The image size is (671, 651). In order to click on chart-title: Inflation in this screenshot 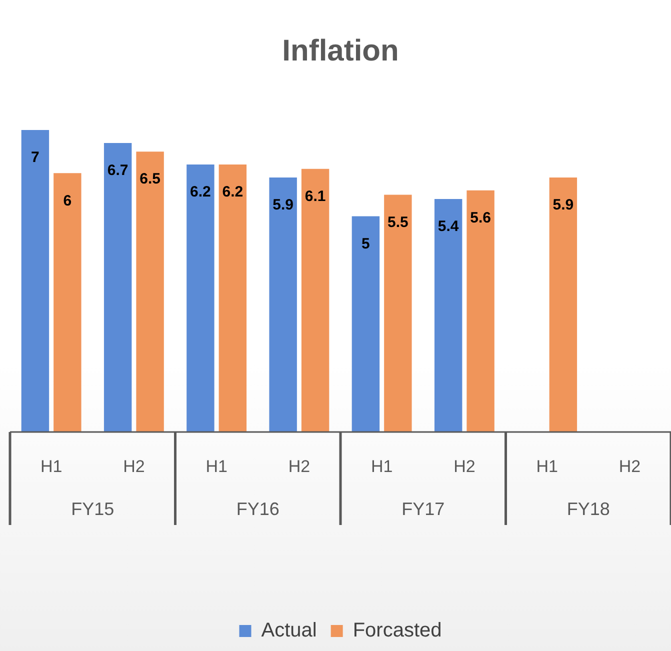, I will do `click(340, 51)`.